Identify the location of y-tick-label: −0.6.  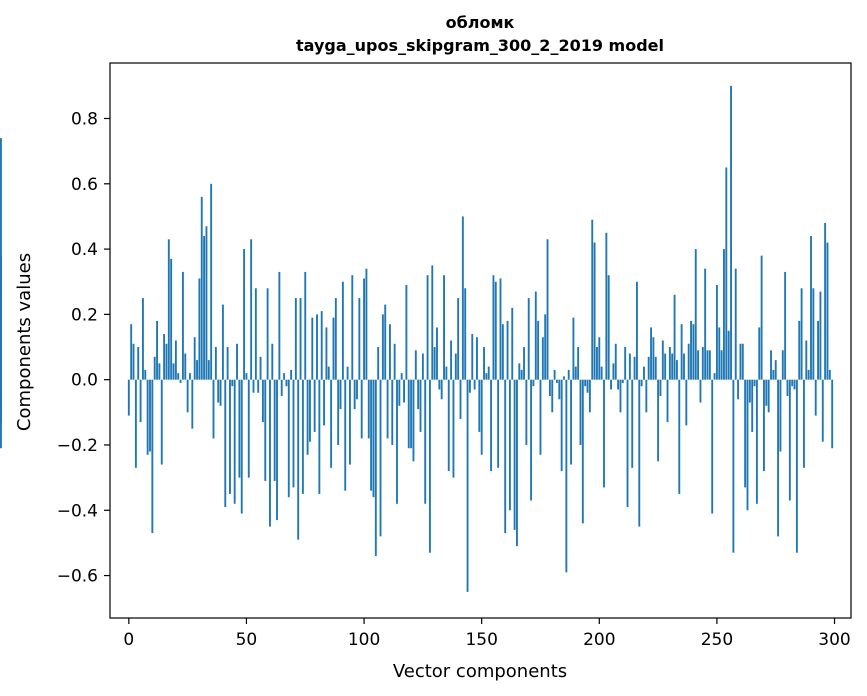
(77, 577).